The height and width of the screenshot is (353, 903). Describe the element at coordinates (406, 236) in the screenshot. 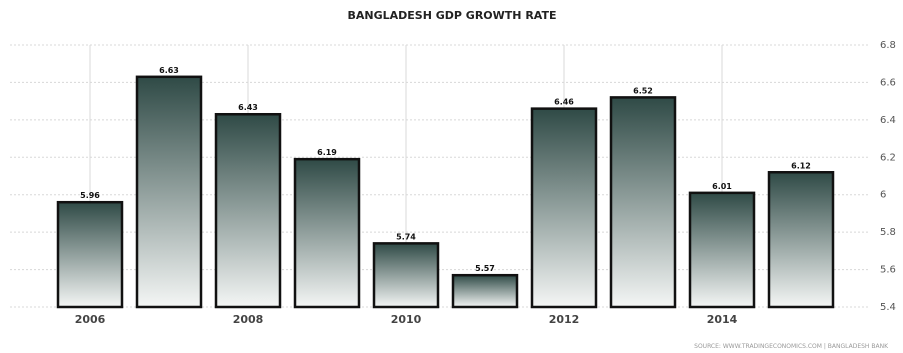

I see `data-label: 5.74` at that location.